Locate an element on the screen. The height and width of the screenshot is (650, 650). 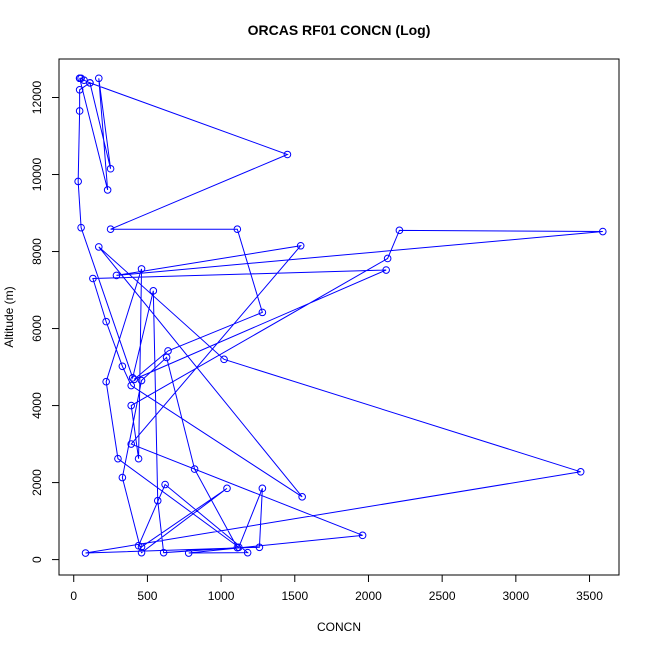
x-axis-label: CONCN is located at coordinates (339, 627).